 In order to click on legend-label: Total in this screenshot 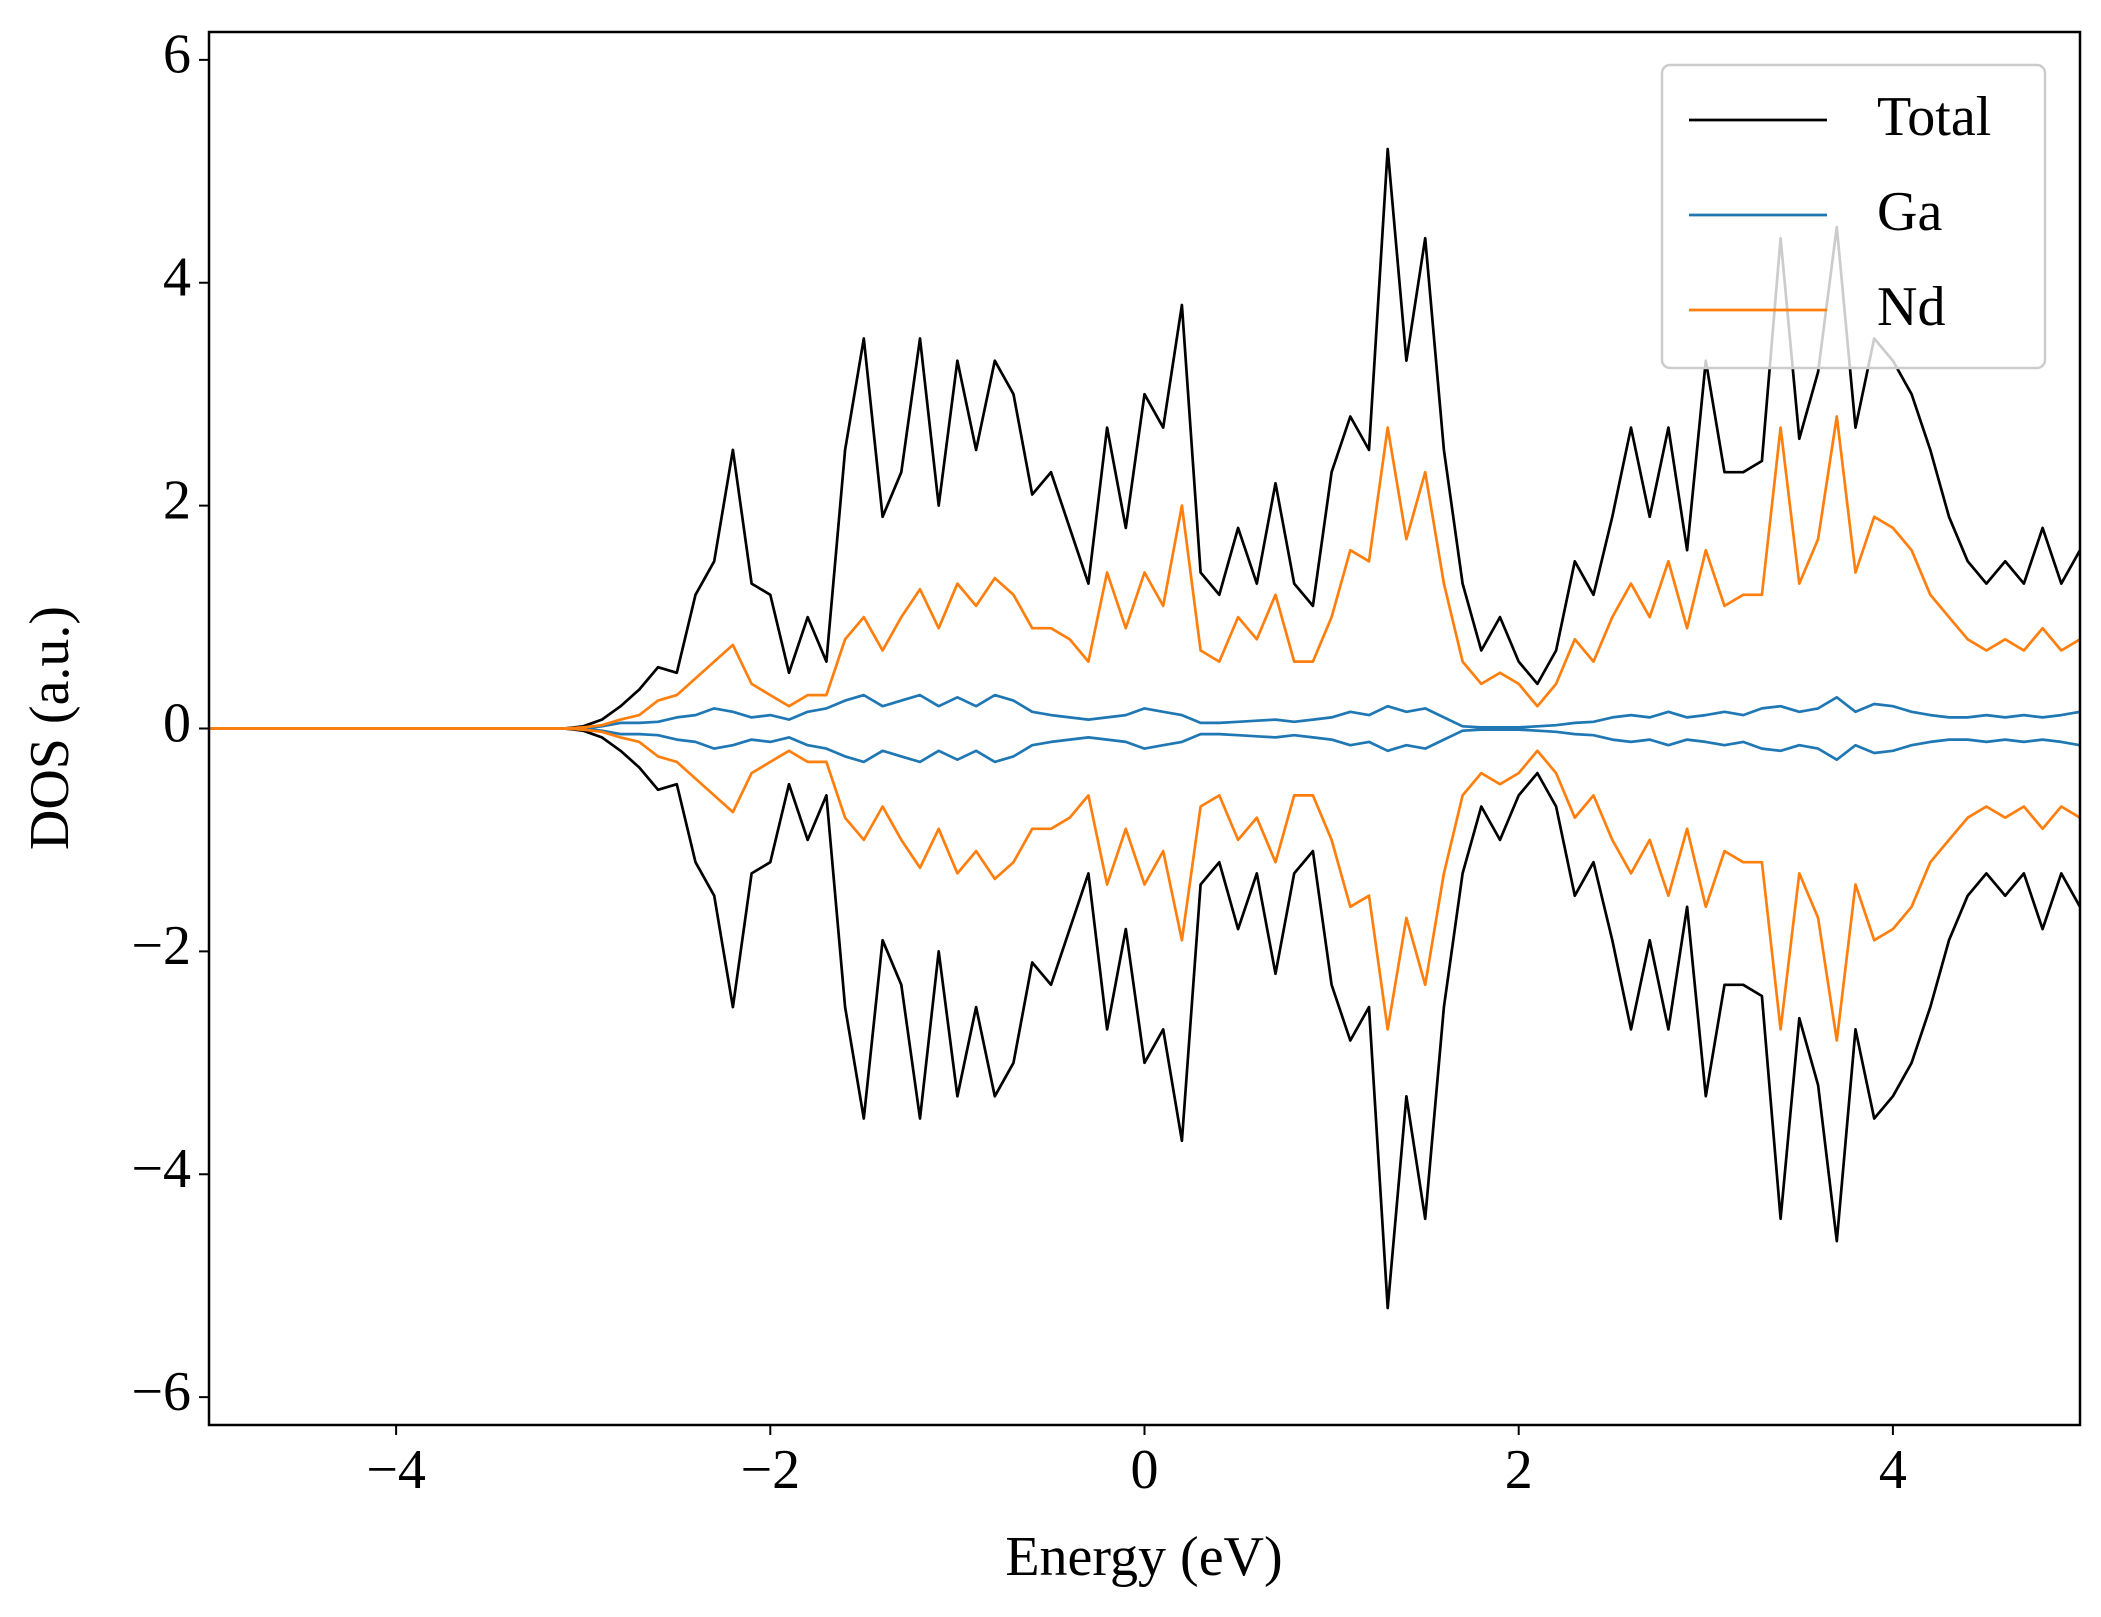, I will do `click(1934, 117)`.